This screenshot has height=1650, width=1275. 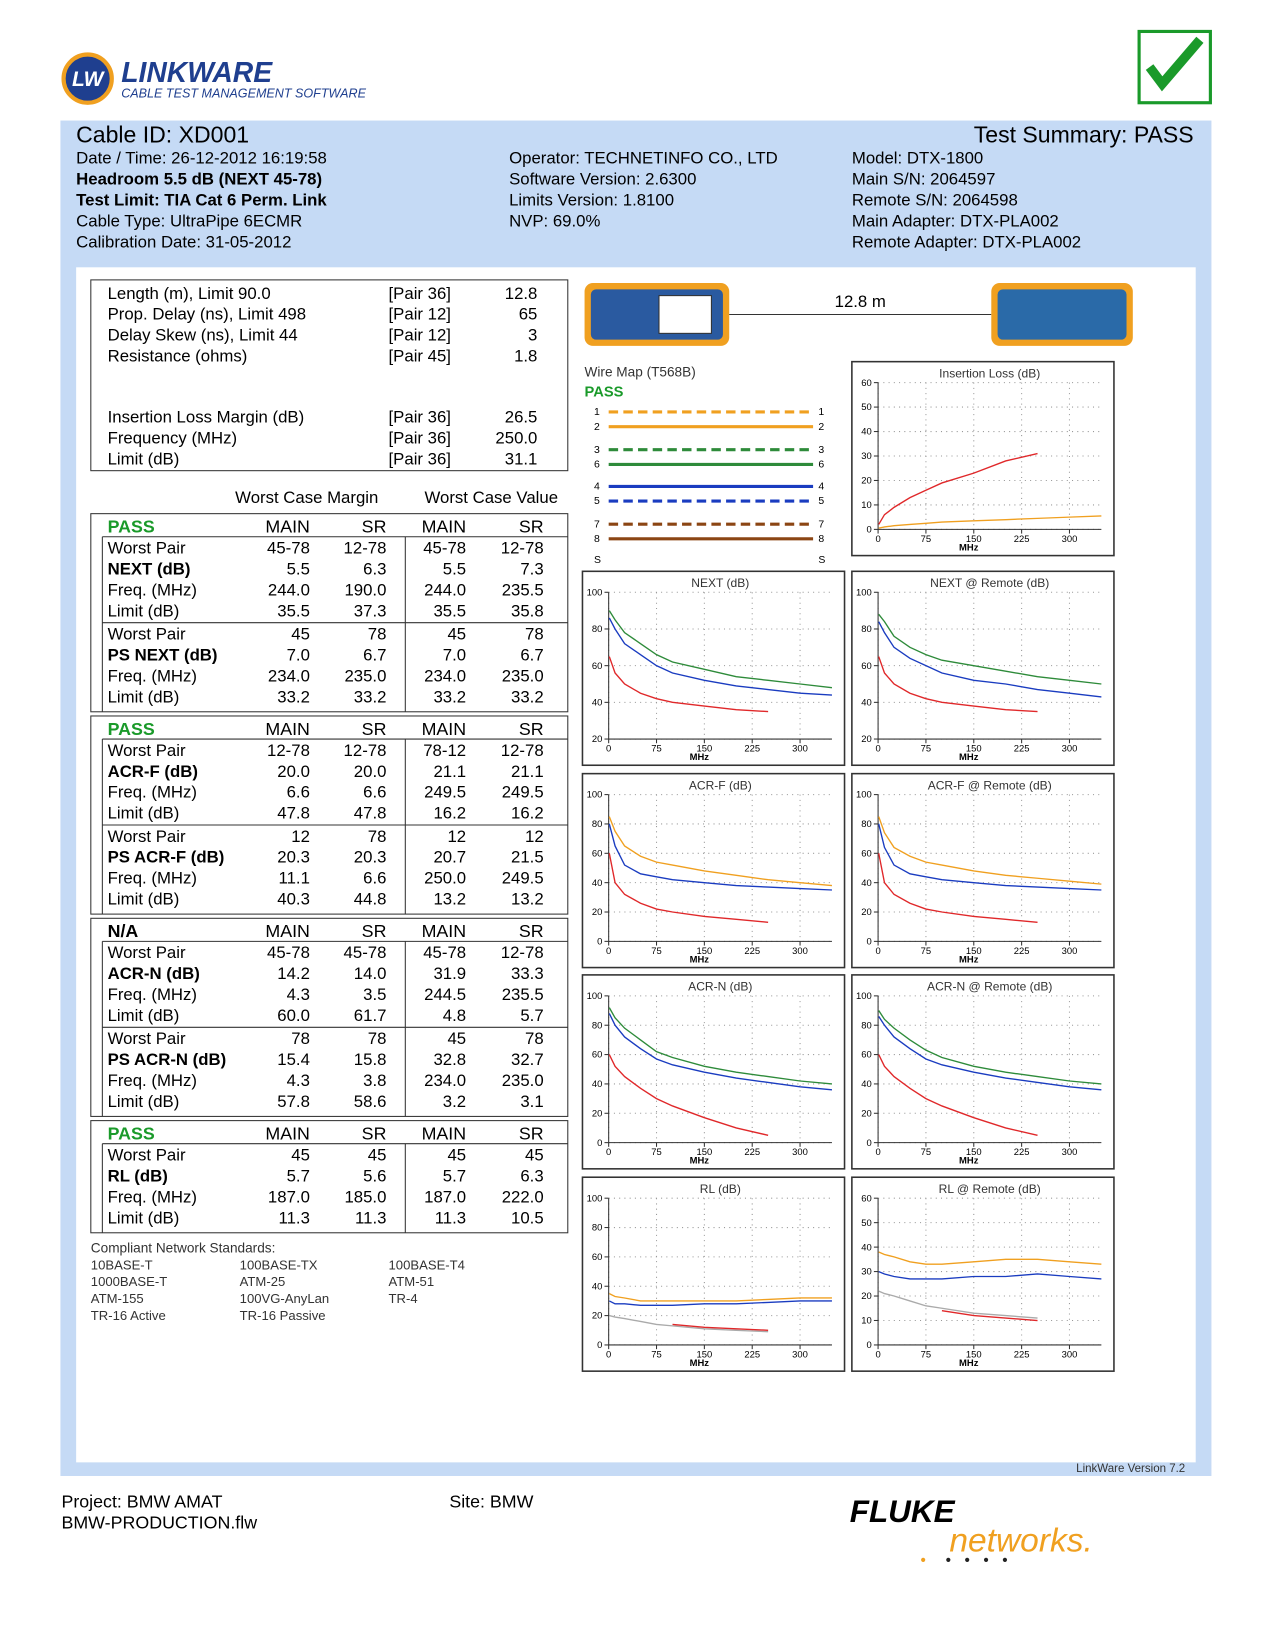 What do you see at coordinates (201, 158) in the screenshot?
I see `summary-line: Date / Time: 26-12-2012 16:19:58` at bounding box center [201, 158].